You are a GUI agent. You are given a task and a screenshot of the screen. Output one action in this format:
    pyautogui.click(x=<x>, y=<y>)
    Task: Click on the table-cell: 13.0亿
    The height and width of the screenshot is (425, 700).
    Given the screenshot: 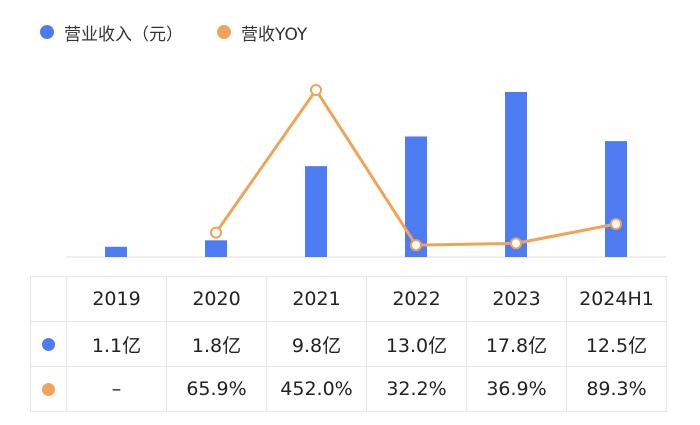 What is the action you would take?
    pyautogui.click(x=416, y=344)
    